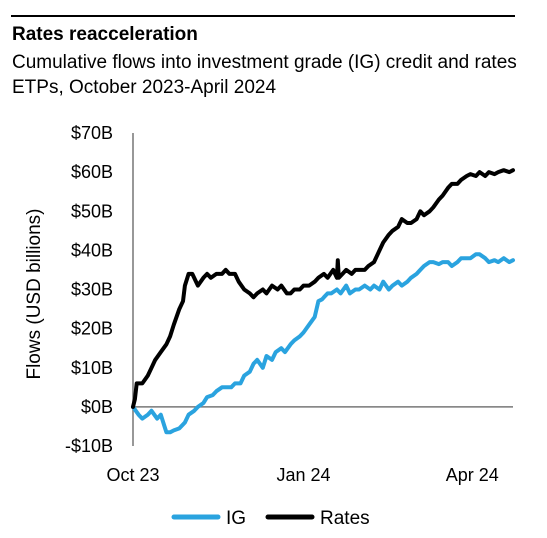 Image resolution: width=547 pixels, height=538 pixels. What do you see at coordinates (236, 518) in the screenshot?
I see `legend-label-ig: IG` at bounding box center [236, 518].